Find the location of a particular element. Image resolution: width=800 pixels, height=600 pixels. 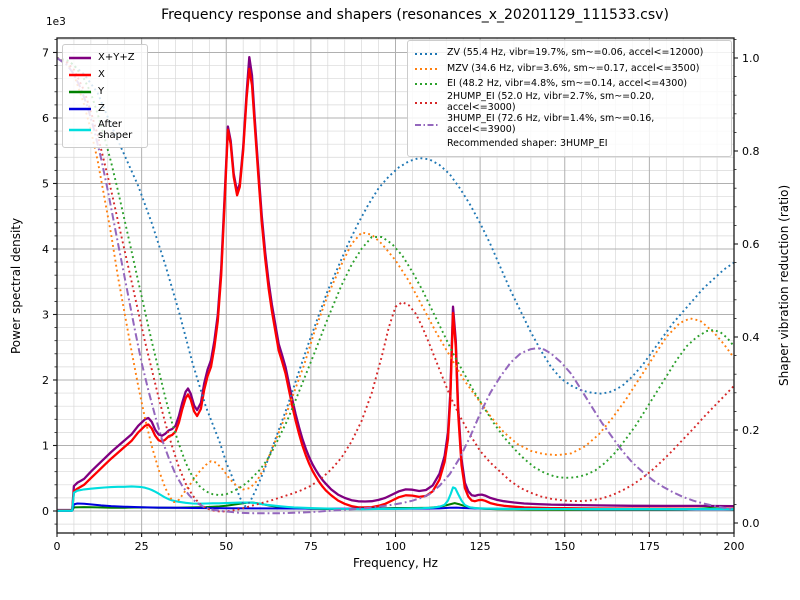

y-right-tick-label: 1.0 is located at coordinates (751, 58).